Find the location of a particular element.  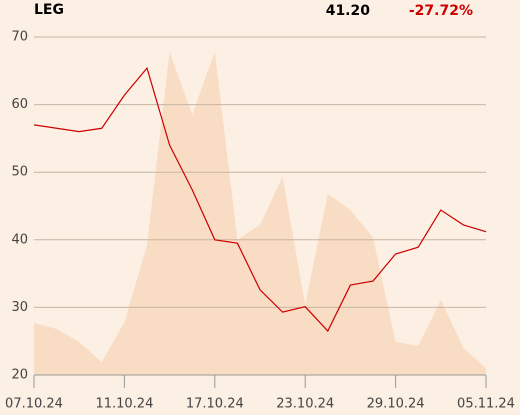

change: -27.72% is located at coordinates (441, 11).